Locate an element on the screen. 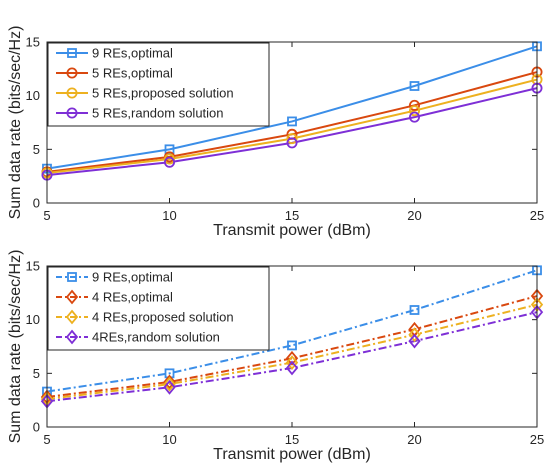 This screenshot has height=475, width=553. legend-item: 5 REs,optimal is located at coordinates (114, 73).